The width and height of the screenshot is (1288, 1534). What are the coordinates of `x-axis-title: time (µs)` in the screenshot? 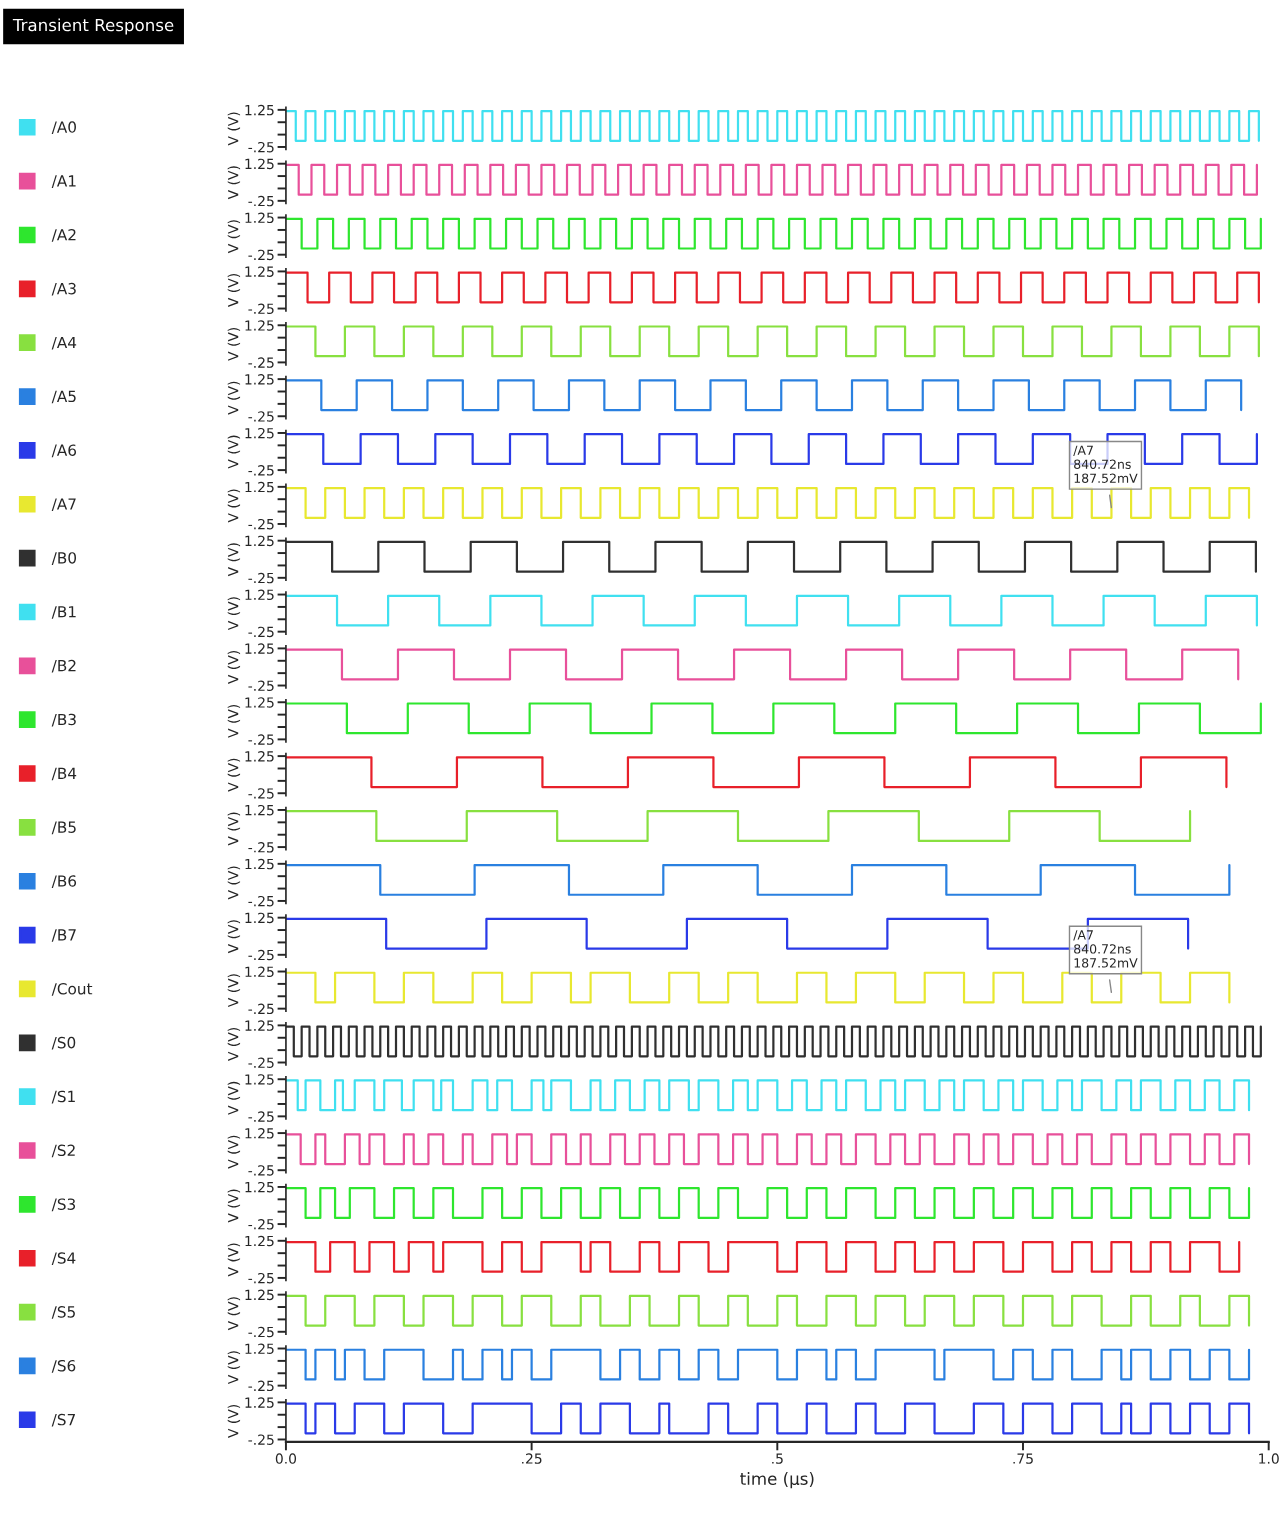 It's located at (777, 1480).